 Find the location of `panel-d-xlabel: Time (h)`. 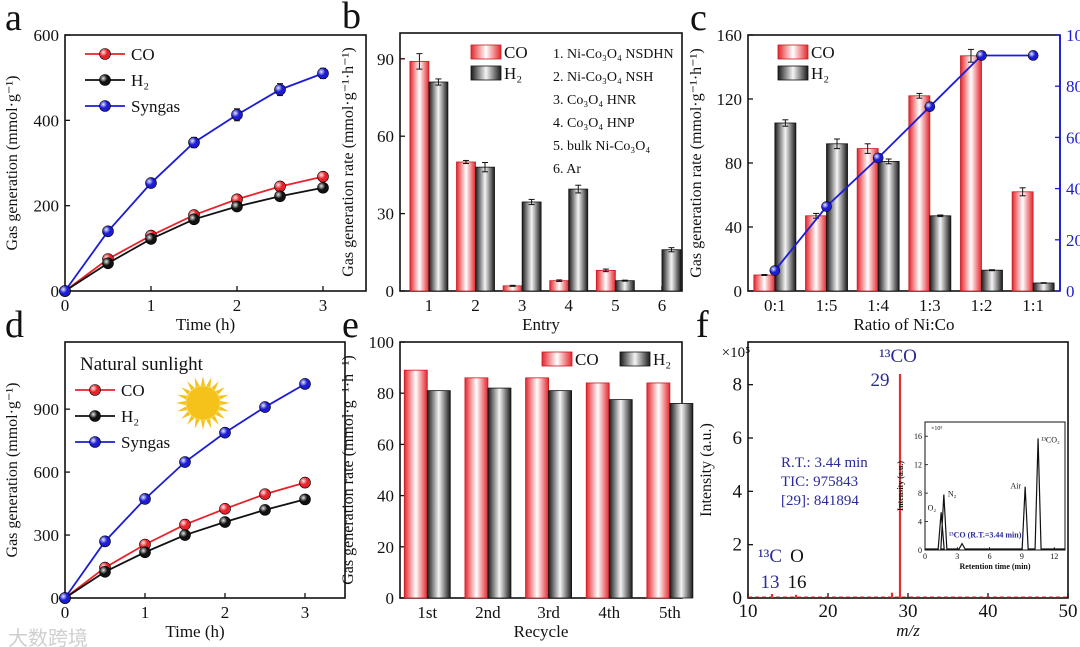

panel-d-xlabel: Time (h) is located at coordinates (194, 631).